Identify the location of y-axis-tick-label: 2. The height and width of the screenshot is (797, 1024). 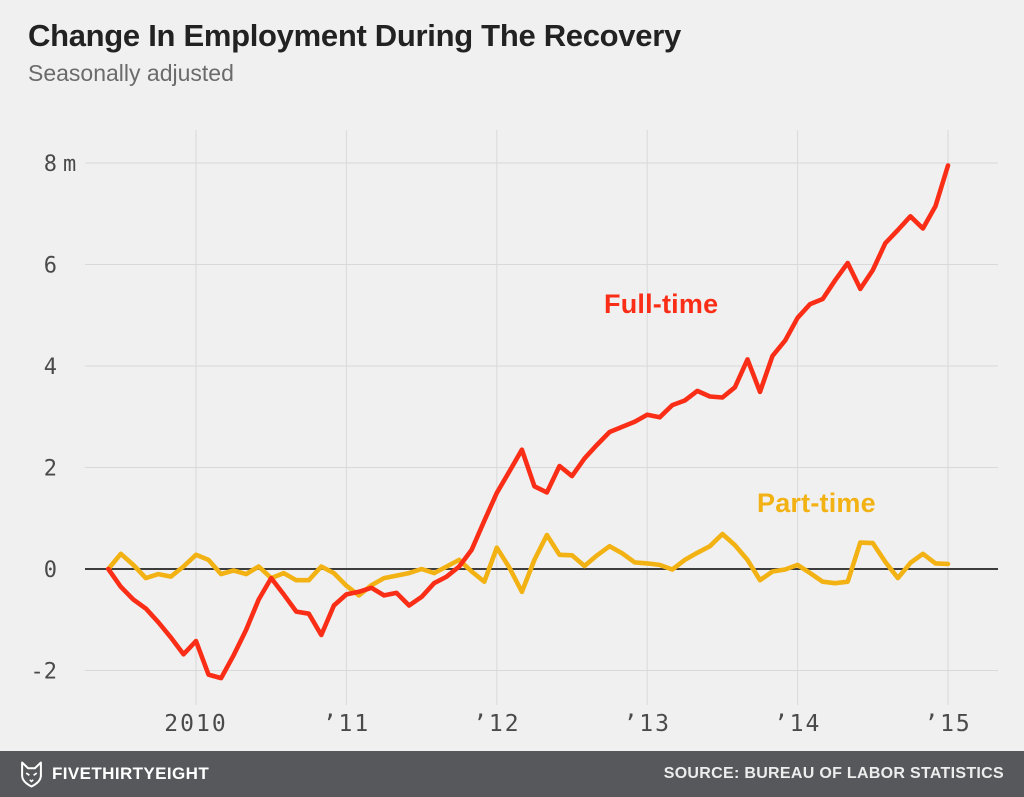
(50, 469).